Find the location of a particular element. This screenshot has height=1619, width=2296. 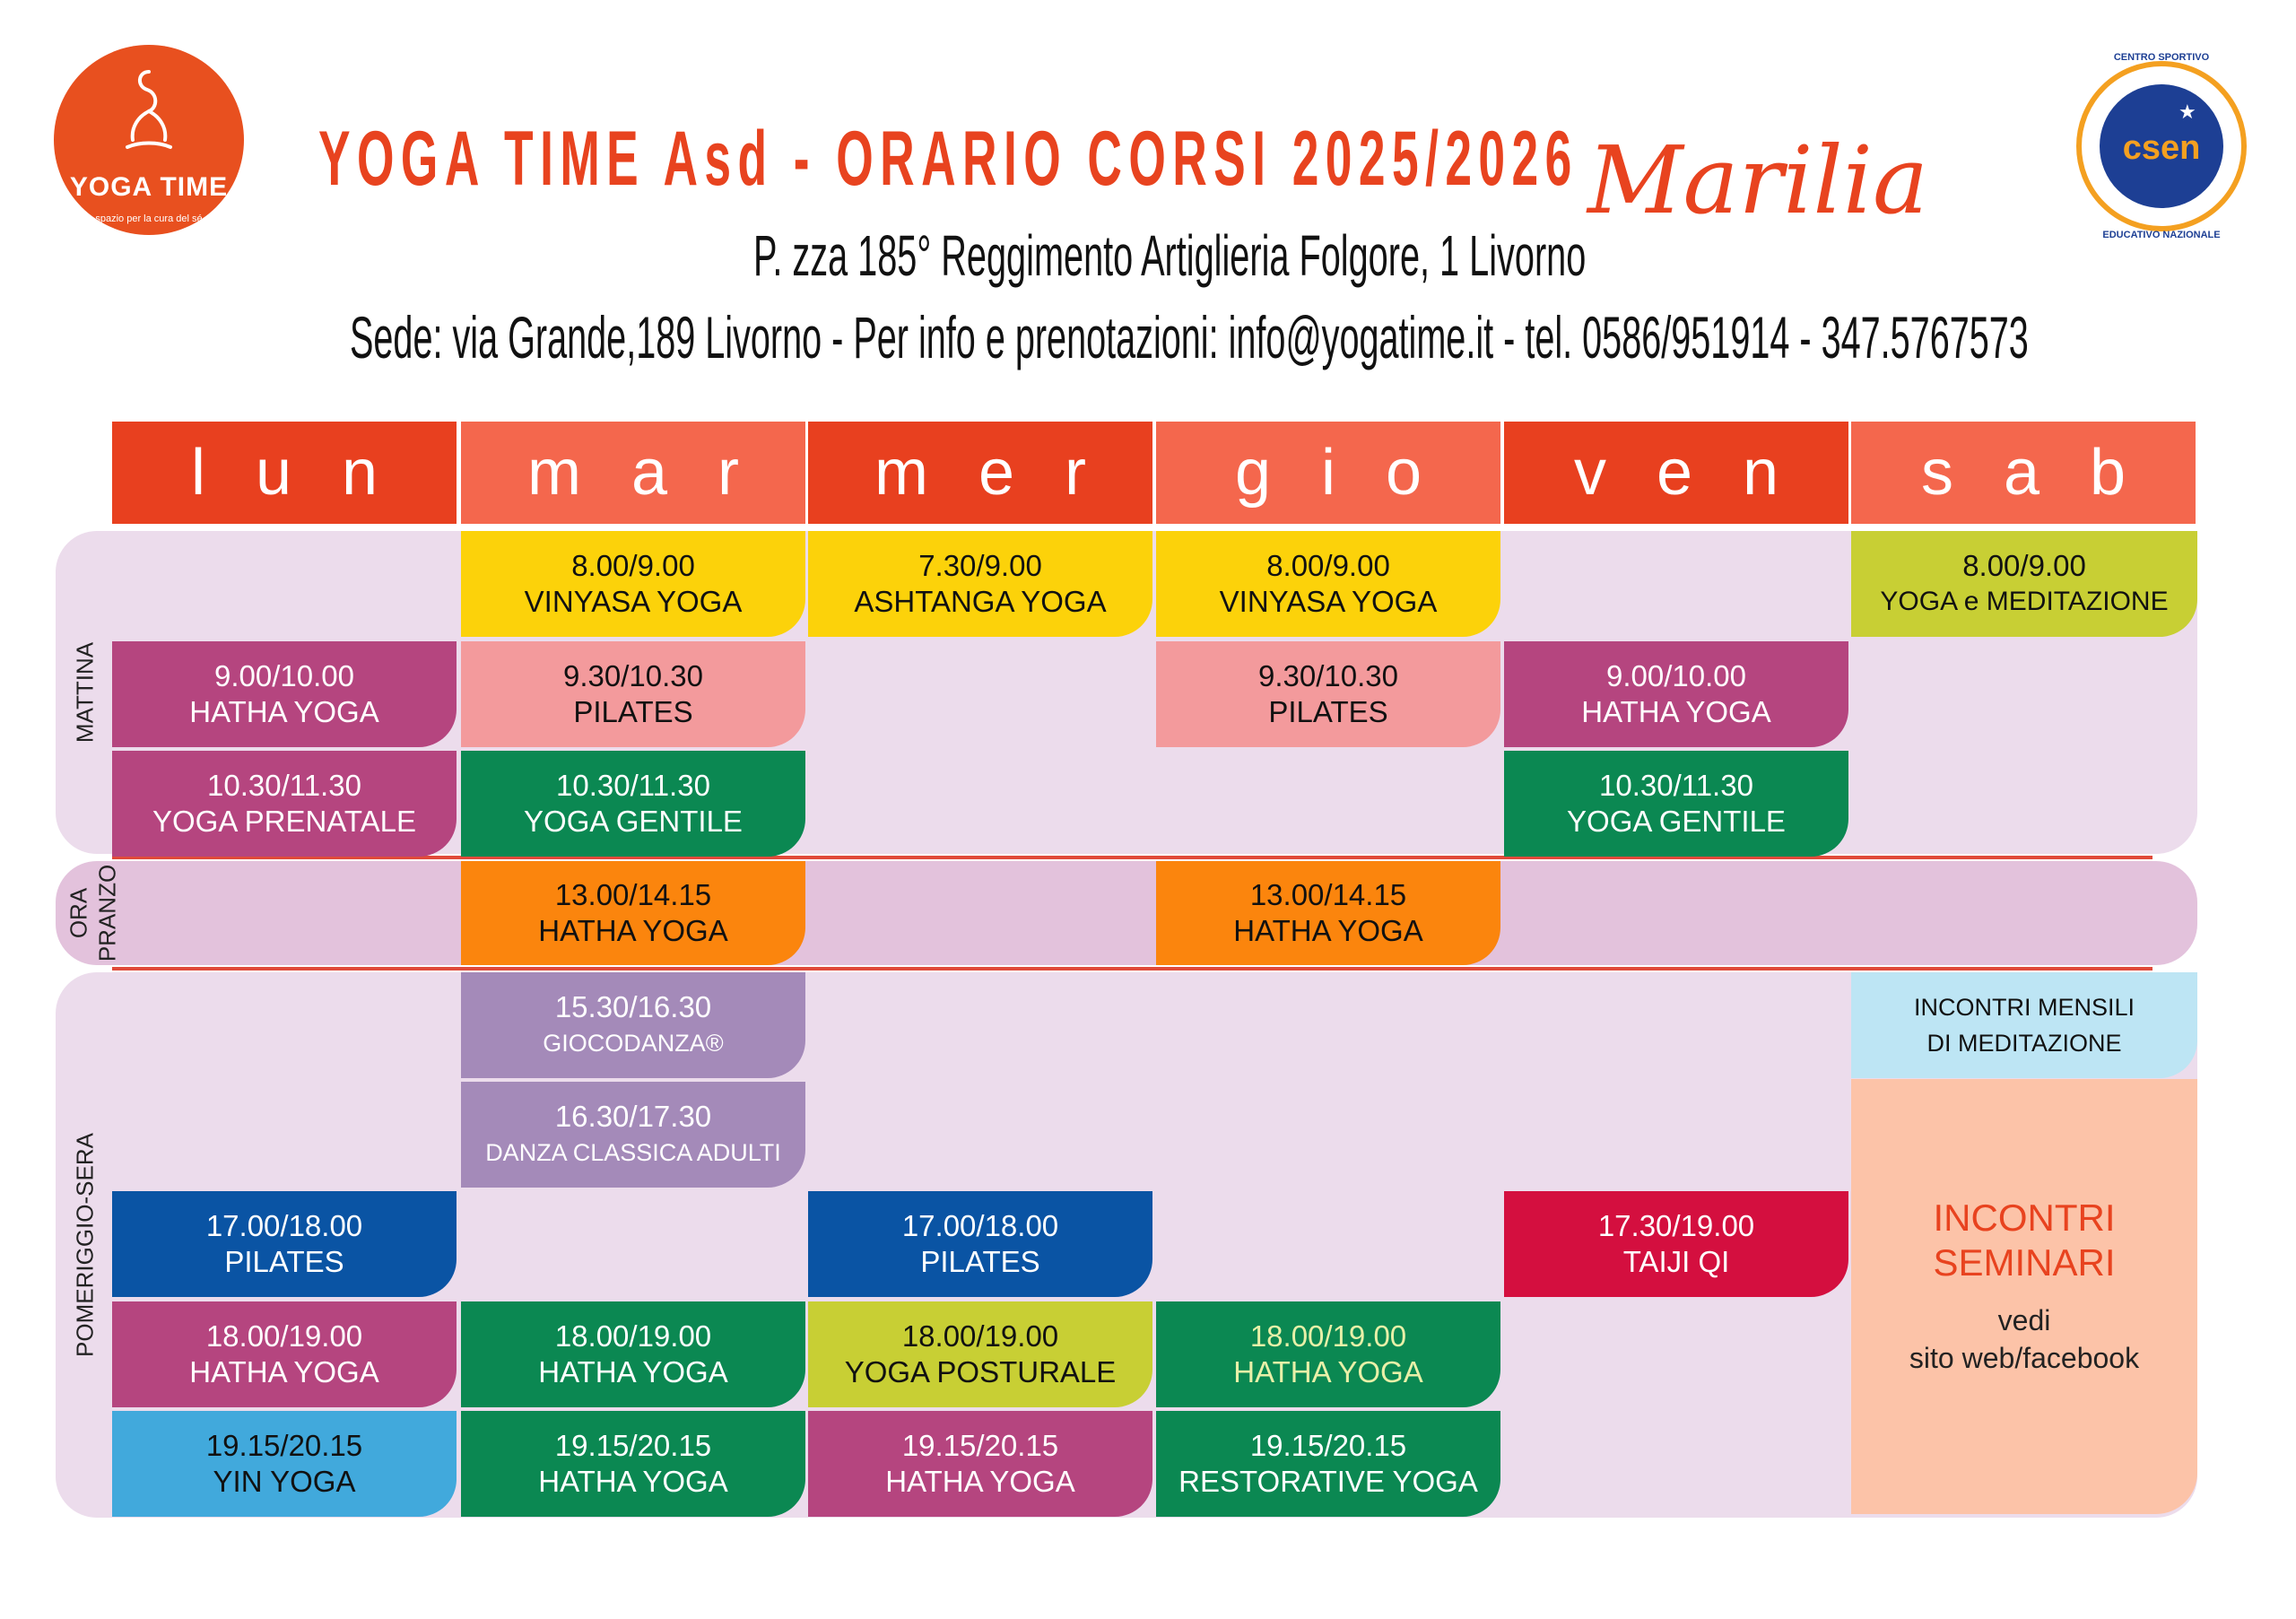

course-time: 9.30/10.30 is located at coordinates (633, 675).